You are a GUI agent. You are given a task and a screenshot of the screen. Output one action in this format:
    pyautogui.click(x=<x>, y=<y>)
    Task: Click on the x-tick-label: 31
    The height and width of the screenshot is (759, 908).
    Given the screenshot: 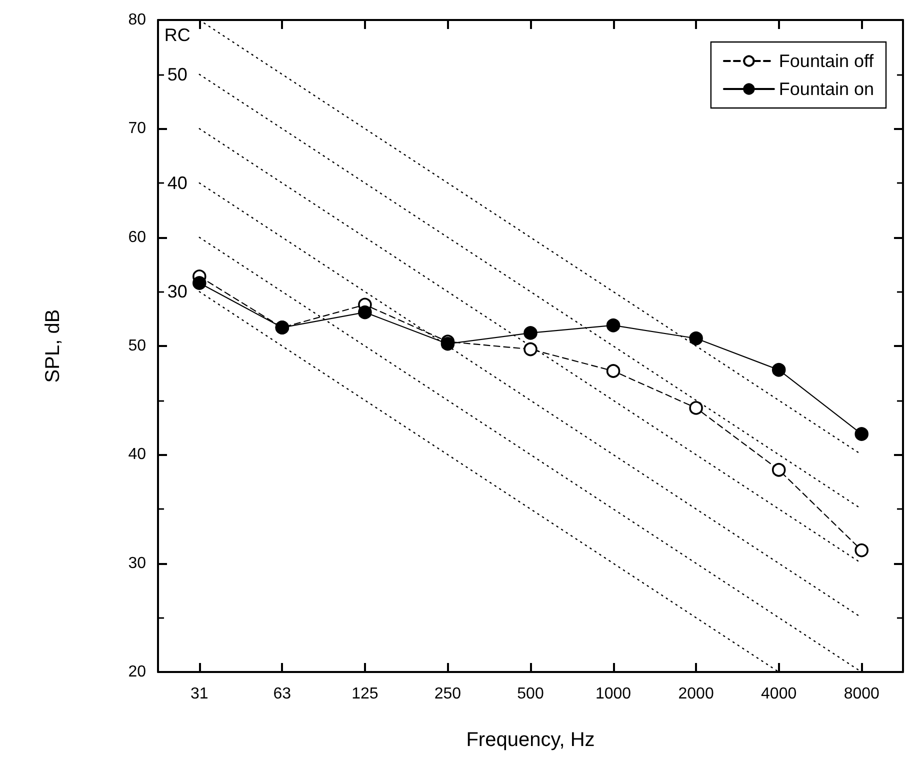 What is the action you would take?
    pyautogui.click(x=199, y=694)
    